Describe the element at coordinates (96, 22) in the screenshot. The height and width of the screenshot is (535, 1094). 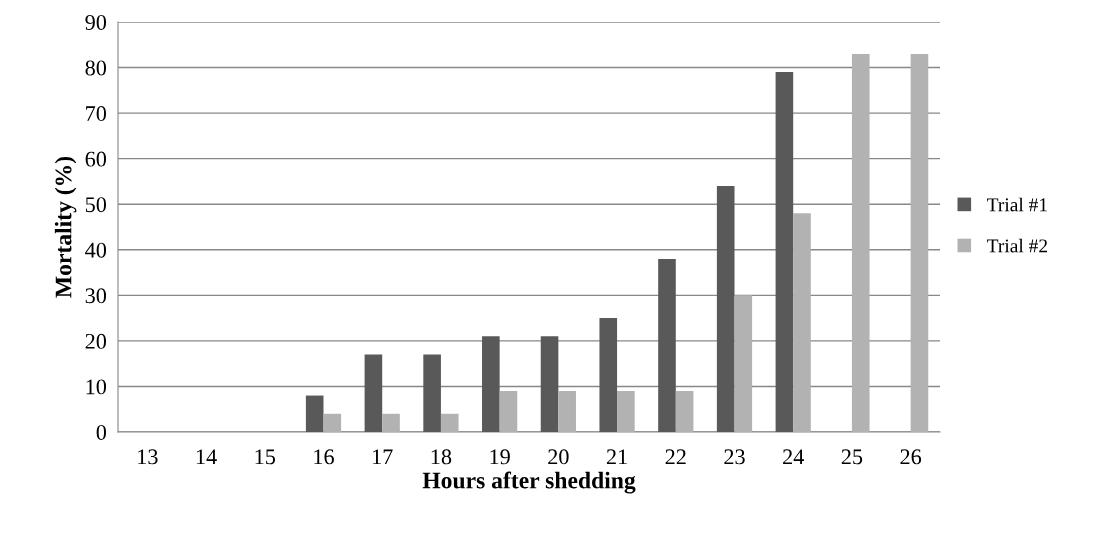
I see `y-tick-label: 90` at that location.